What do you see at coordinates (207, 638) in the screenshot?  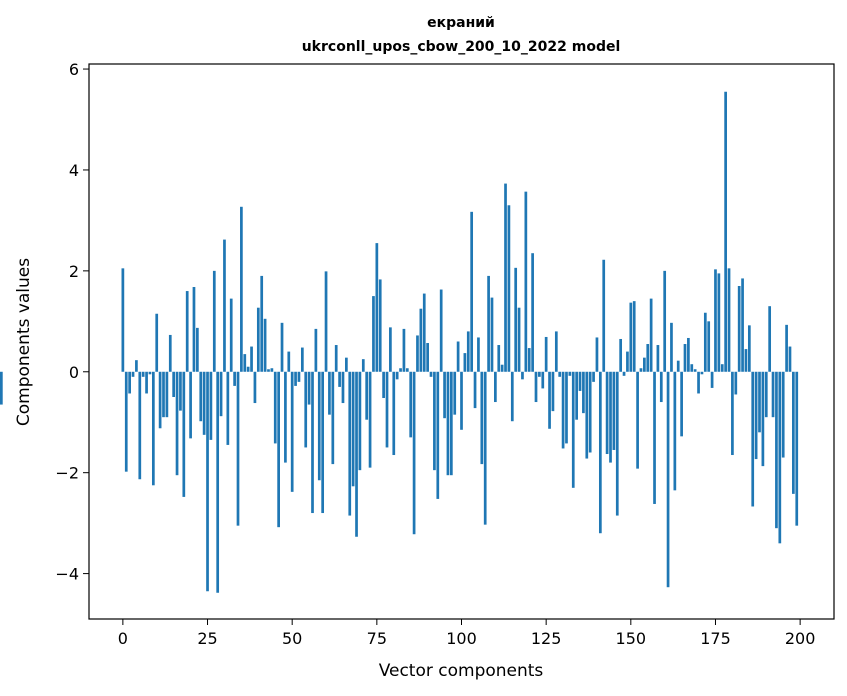 I see `x-tick-label: 25` at bounding box center [207, 638].